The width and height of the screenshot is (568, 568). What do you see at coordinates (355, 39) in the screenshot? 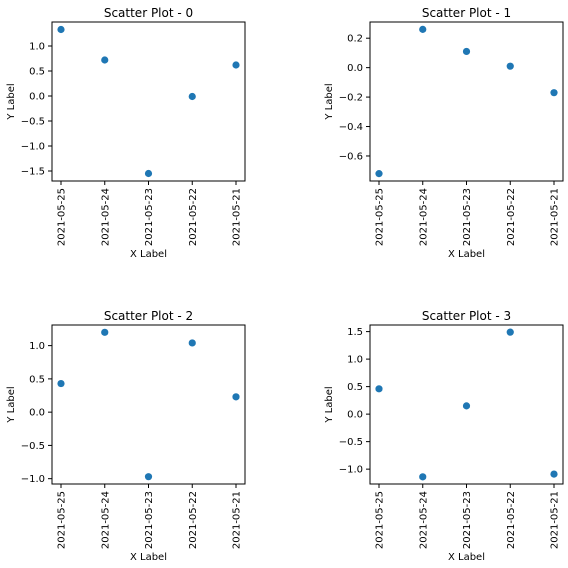
I see `y-tick-label: 0.2` at bounding box center [355, 39].